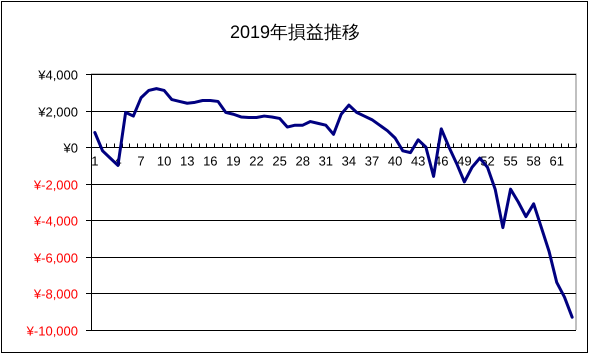 Image resolution: width=590 pixels, height=357 pixels. I want to click on y-tick-label: ¥0, so click(70, 148).